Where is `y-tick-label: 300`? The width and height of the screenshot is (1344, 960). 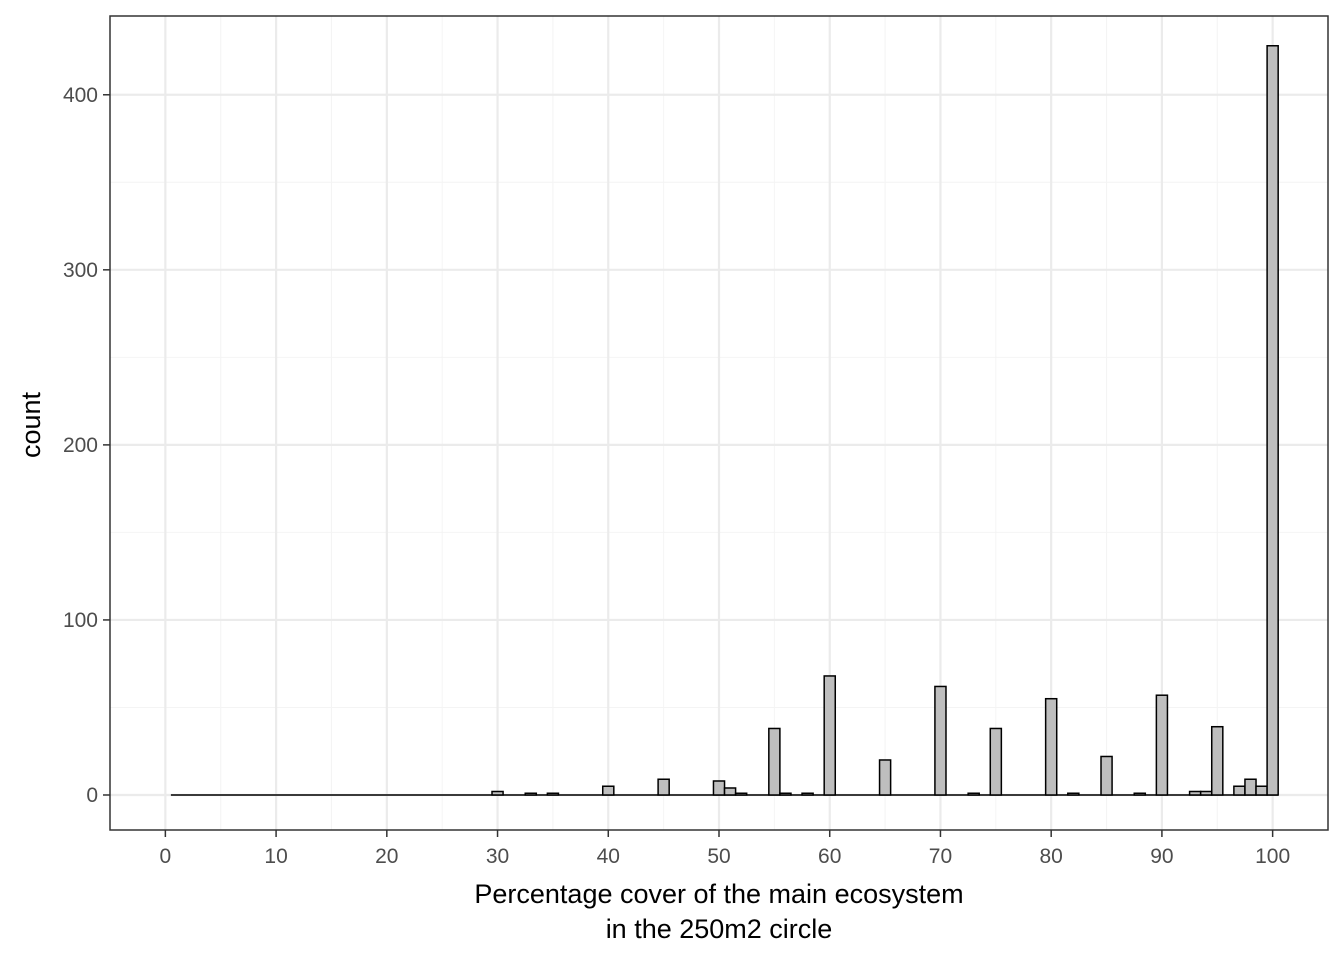 y-tick-label: 300 is located at coordinates (80, 270).